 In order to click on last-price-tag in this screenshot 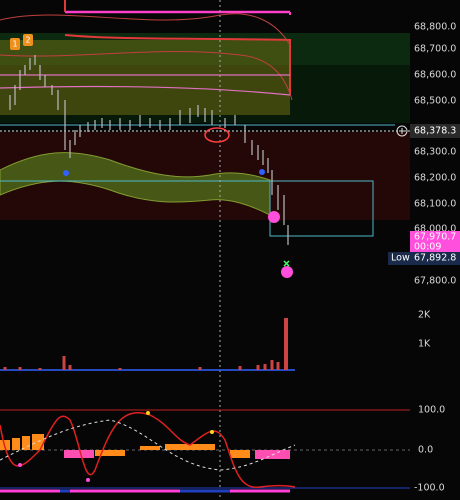, I will do `click(435, 131)`.